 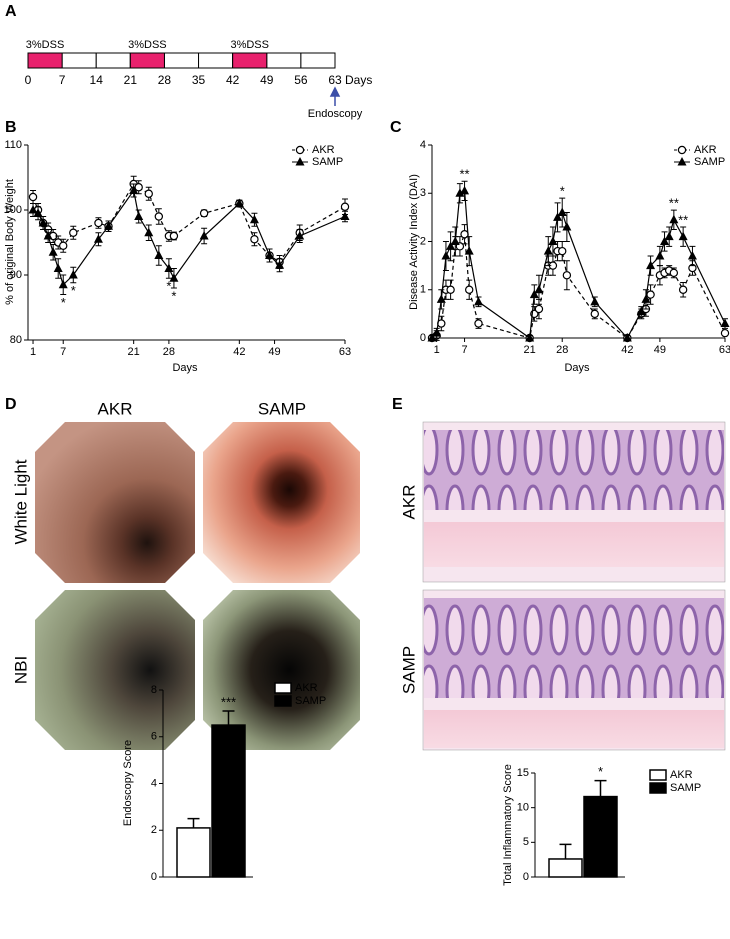 What do you see at coordinates (301, 80) in the screenshot?
I see `x-tick-label: 56` at bounding box center [301, 80].